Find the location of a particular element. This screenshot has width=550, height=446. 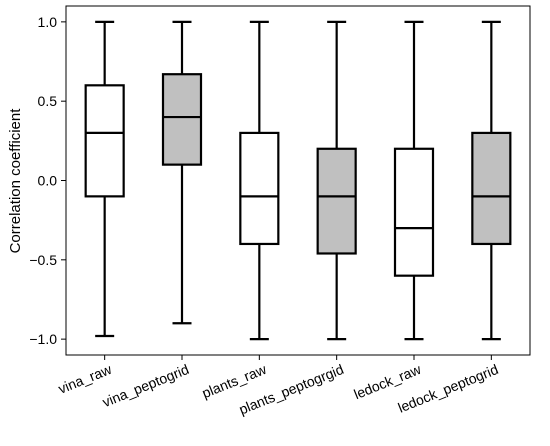

y-tick-label: −0.5 is located at coordinates (43, 260).